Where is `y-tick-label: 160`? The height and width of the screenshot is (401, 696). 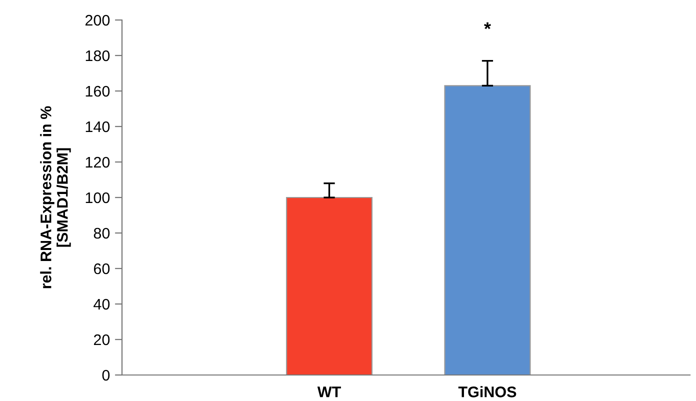
y-tick-label: 160 is located at coordinates (98, 91).